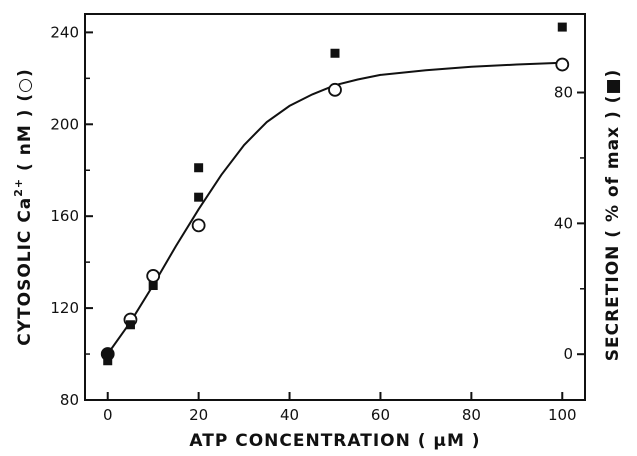 This screenshot has height=456, width=637. What do you see at coordinates (64, 32) in the screenshot?
I see `y-left-tick-label: 240` at bounding box center [64, 32].